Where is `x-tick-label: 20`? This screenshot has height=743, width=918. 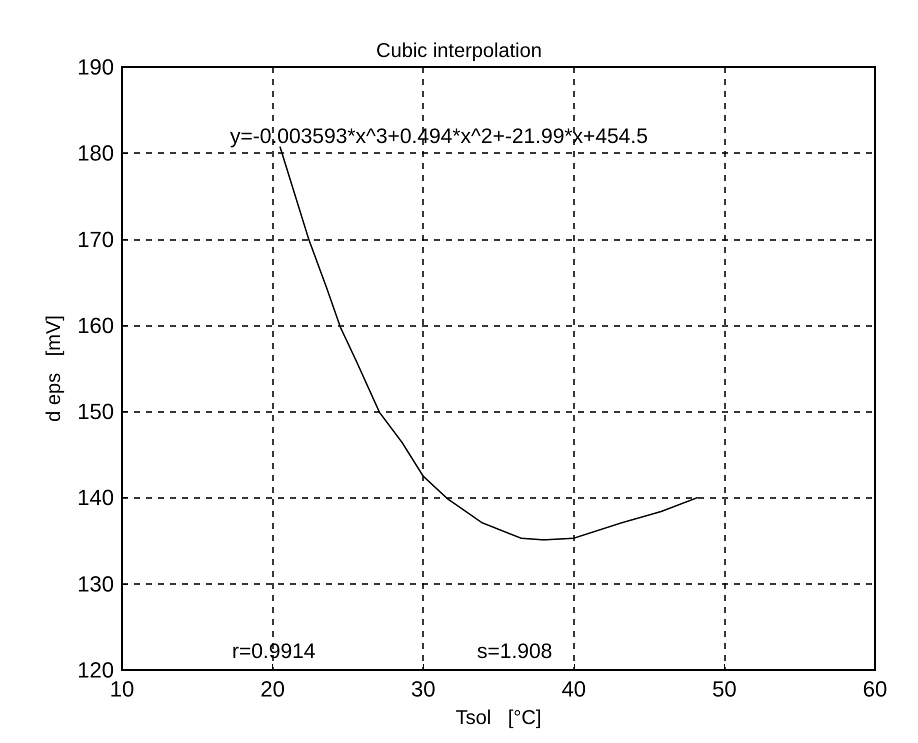 x-tick-label: 20 is located at coordinates (272, 689).